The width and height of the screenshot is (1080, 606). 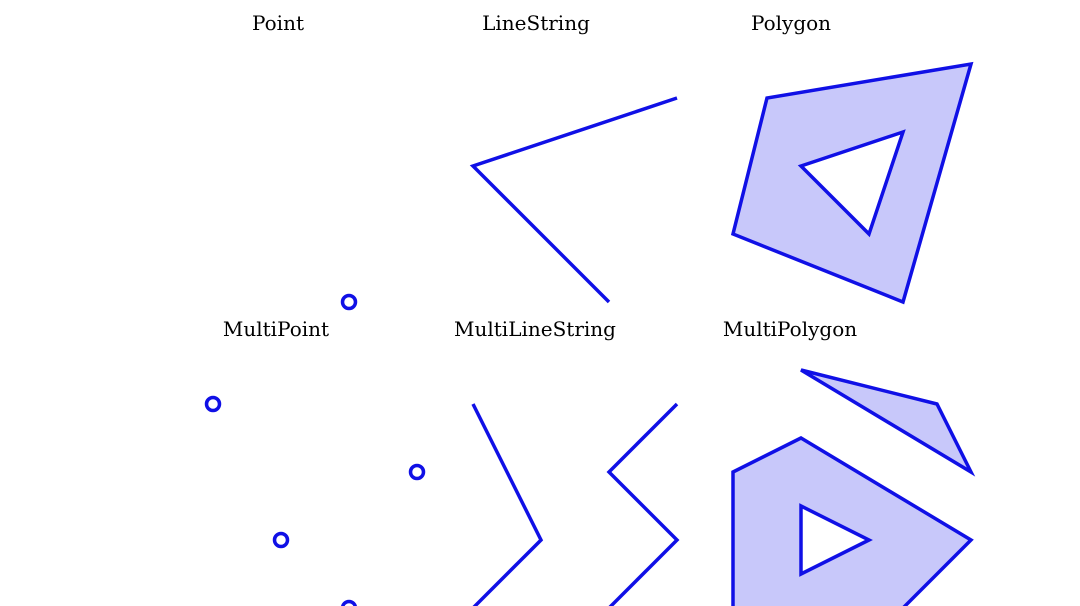 I want to click on panel-title-multilinestring: MultiLineString, so click(x=535, y=329).